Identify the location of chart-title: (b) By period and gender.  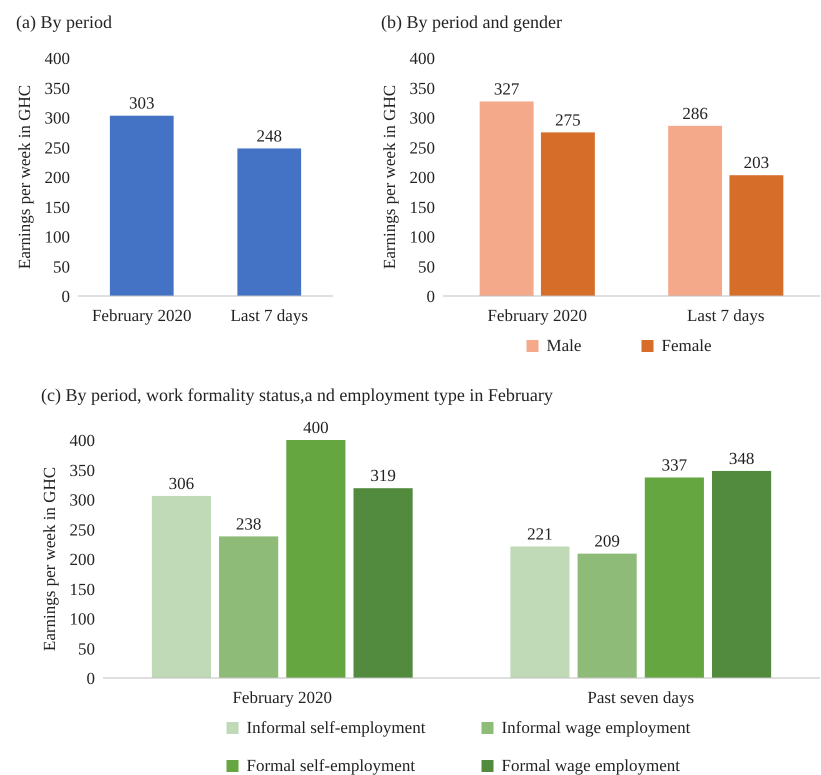
(471, 22).